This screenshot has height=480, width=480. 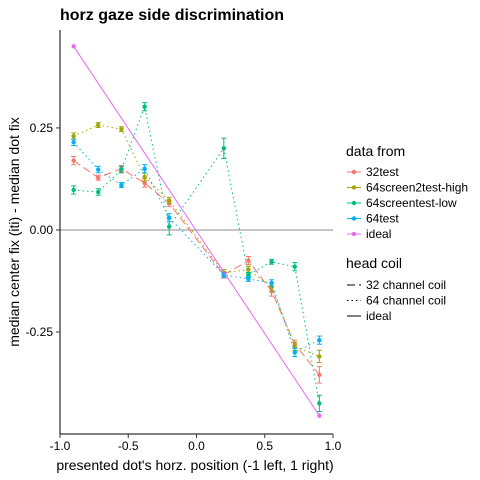 What do you see at coordinates (196, 446) in the screenshot?
I see `x-tick-label: 0.0` at bounding box center [196, 446].